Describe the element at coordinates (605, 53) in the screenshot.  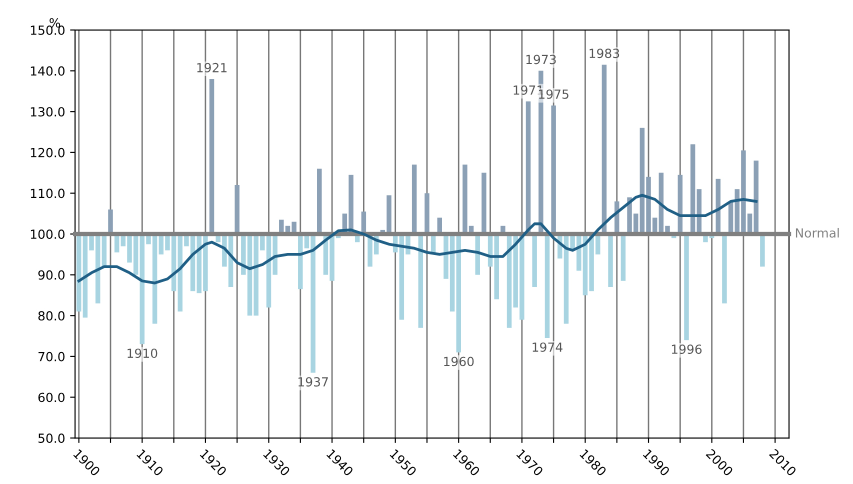
I see `annotation: 1983` at that location.